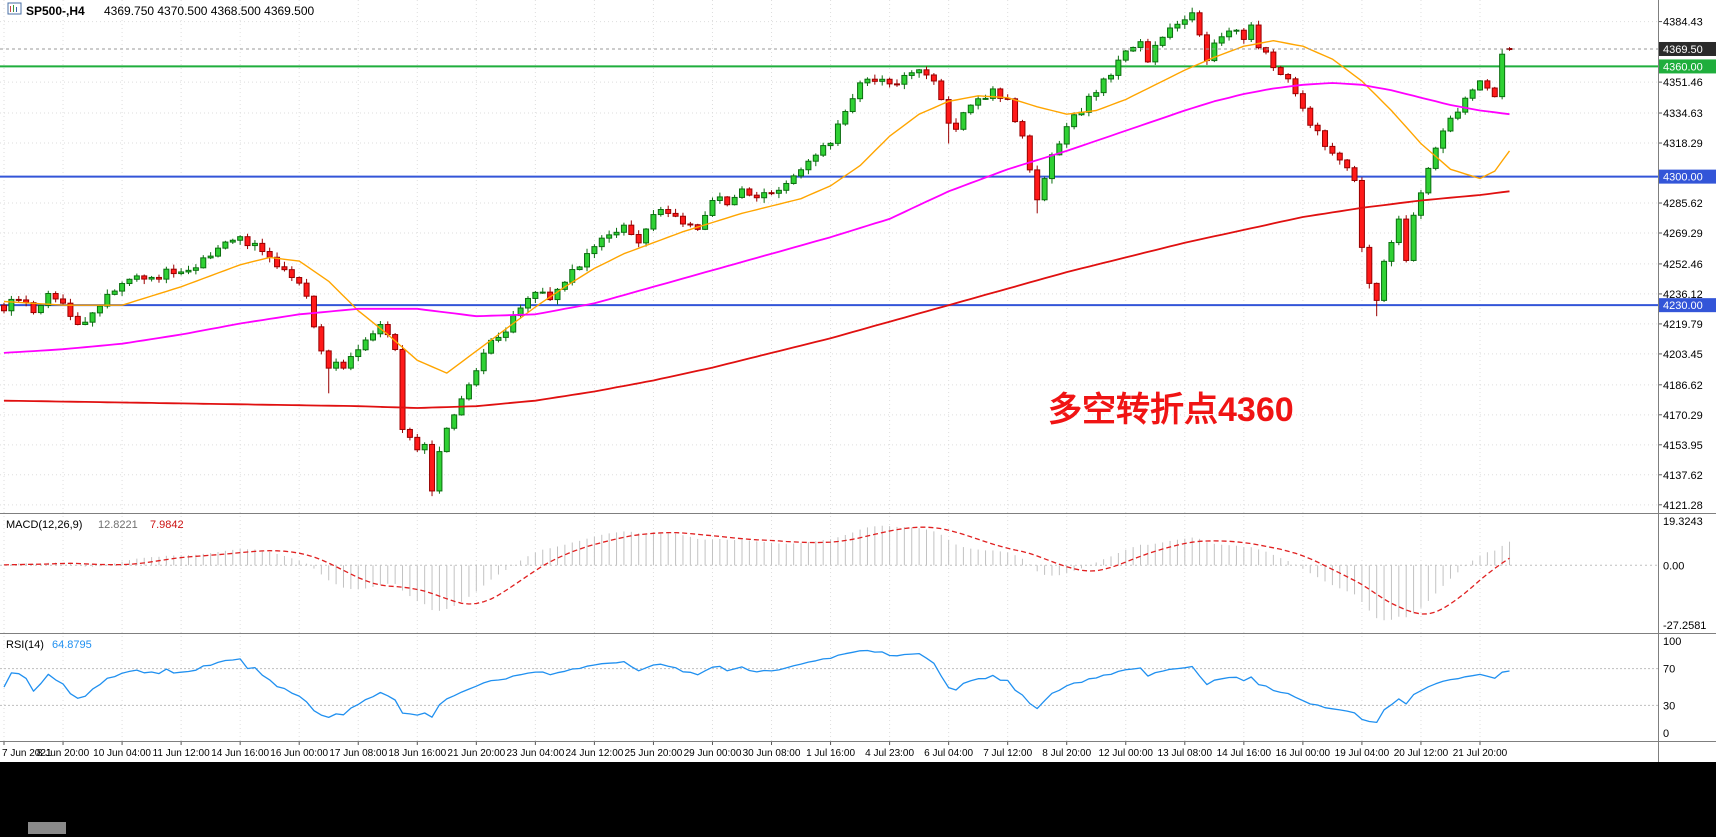  What do you see at coordinates (417, 753) in the screenshot?
I see `time-tick-label: 18 Jun 16:00` at bounding box center [417, 753].